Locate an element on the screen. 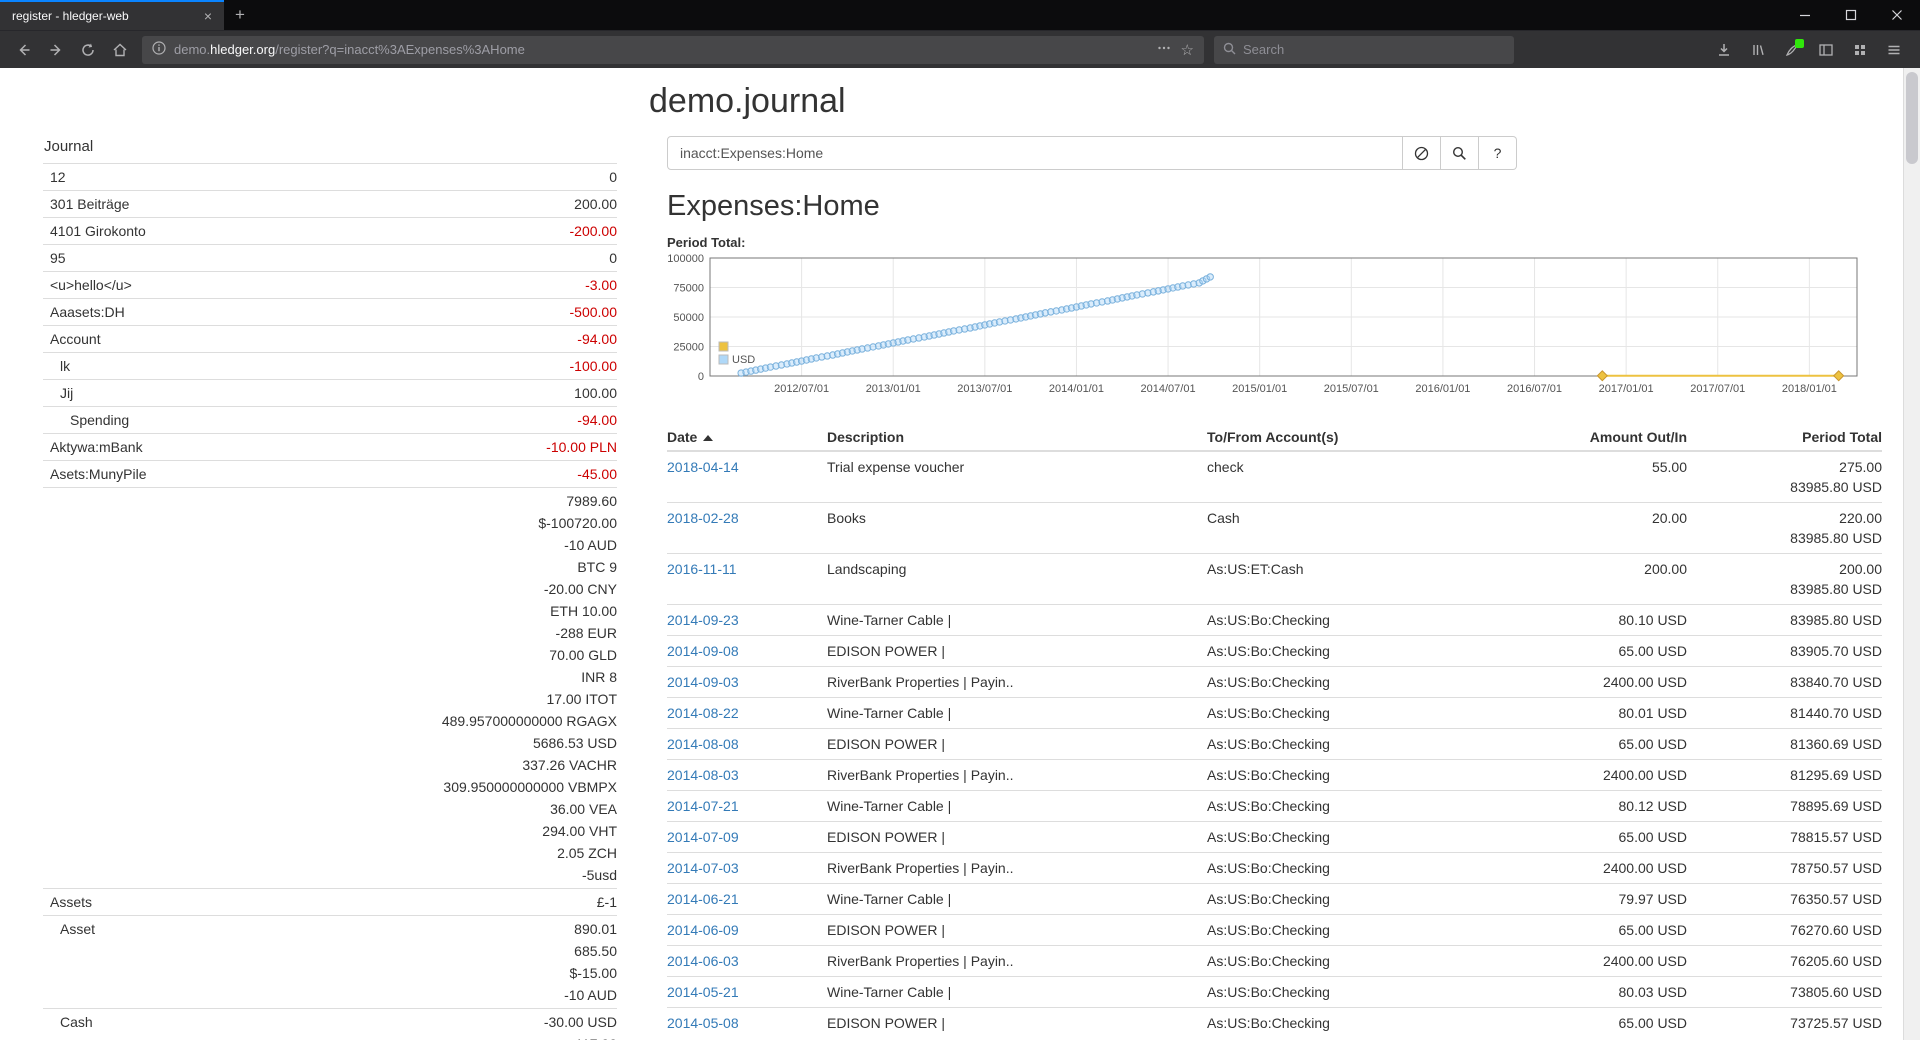  transaction-date-link: 2014-06-21 is located at coordinates (703, 899).